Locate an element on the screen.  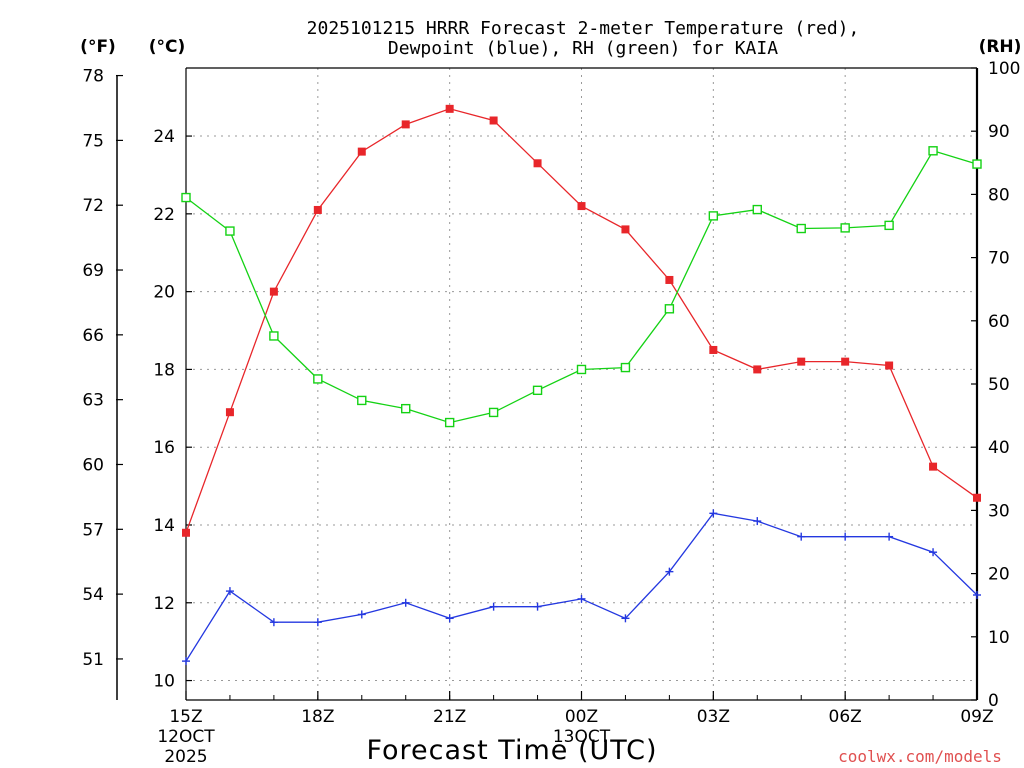
x-tick-label: 18Z is located at coordinates (317, 717).